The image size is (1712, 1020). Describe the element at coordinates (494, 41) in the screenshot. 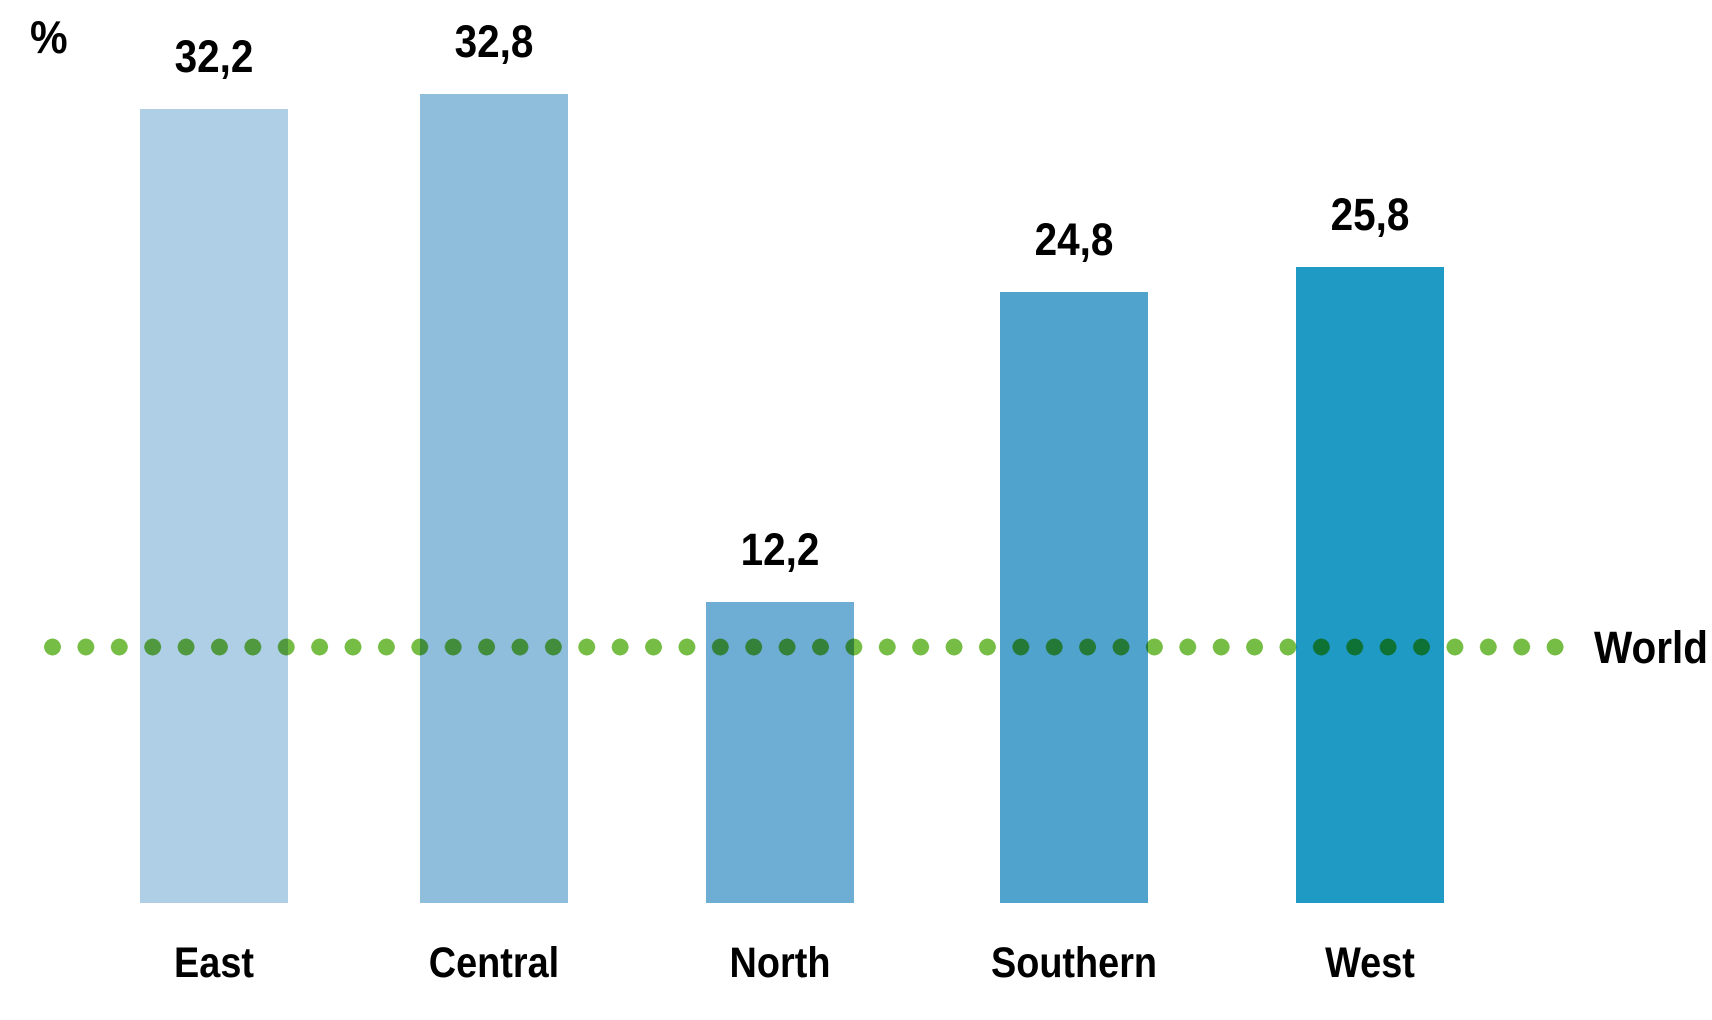

I see `bar-value-label-central: 32,8` at that location.